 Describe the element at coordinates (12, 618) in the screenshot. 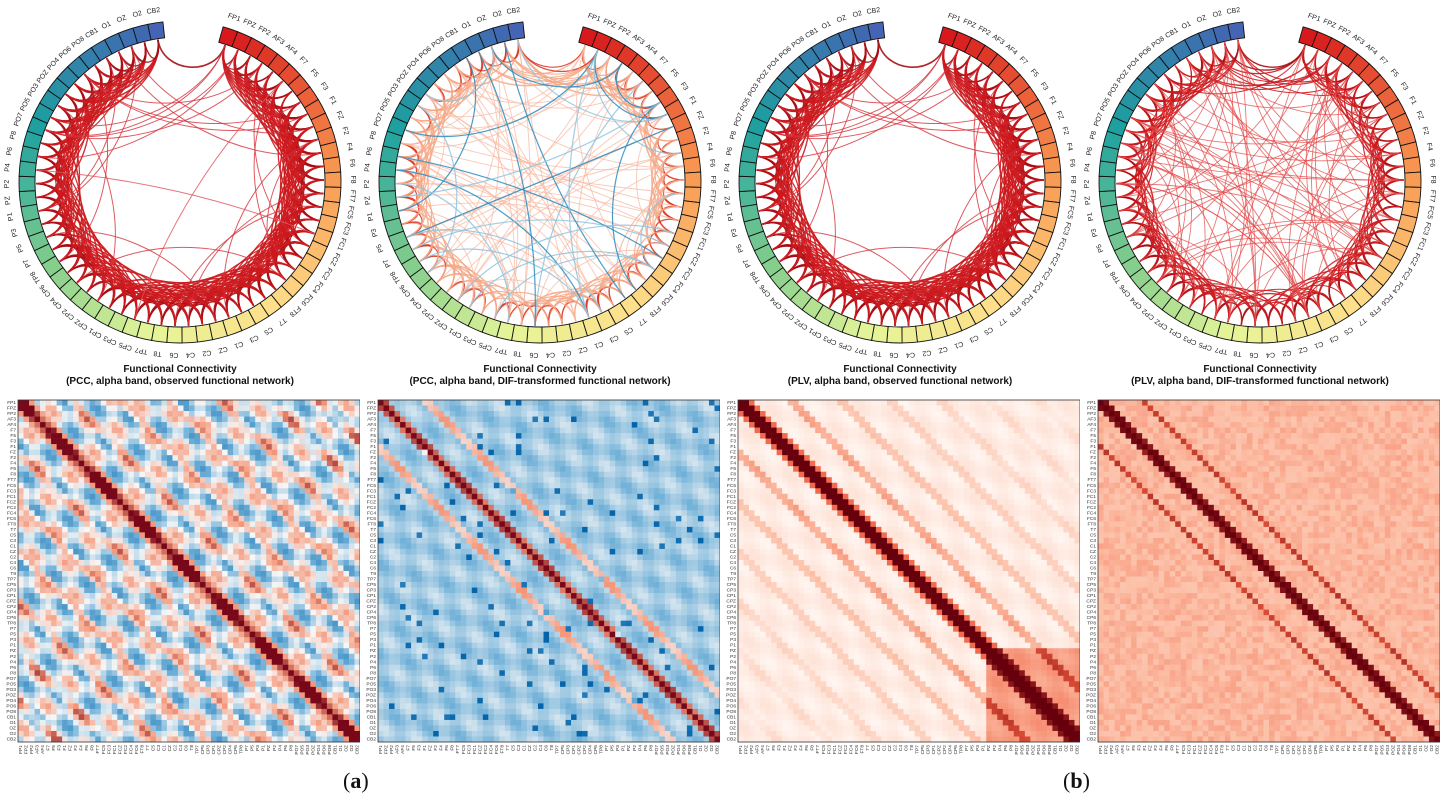

I see `row-label: CP6` at that location.